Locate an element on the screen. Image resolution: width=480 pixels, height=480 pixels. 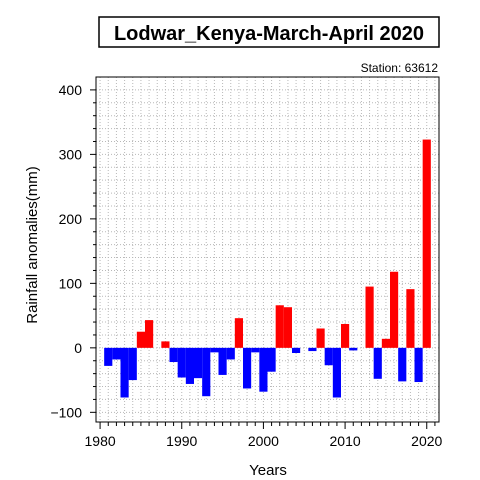
y-tick-label: 300 is located at coordinates (71, 154).